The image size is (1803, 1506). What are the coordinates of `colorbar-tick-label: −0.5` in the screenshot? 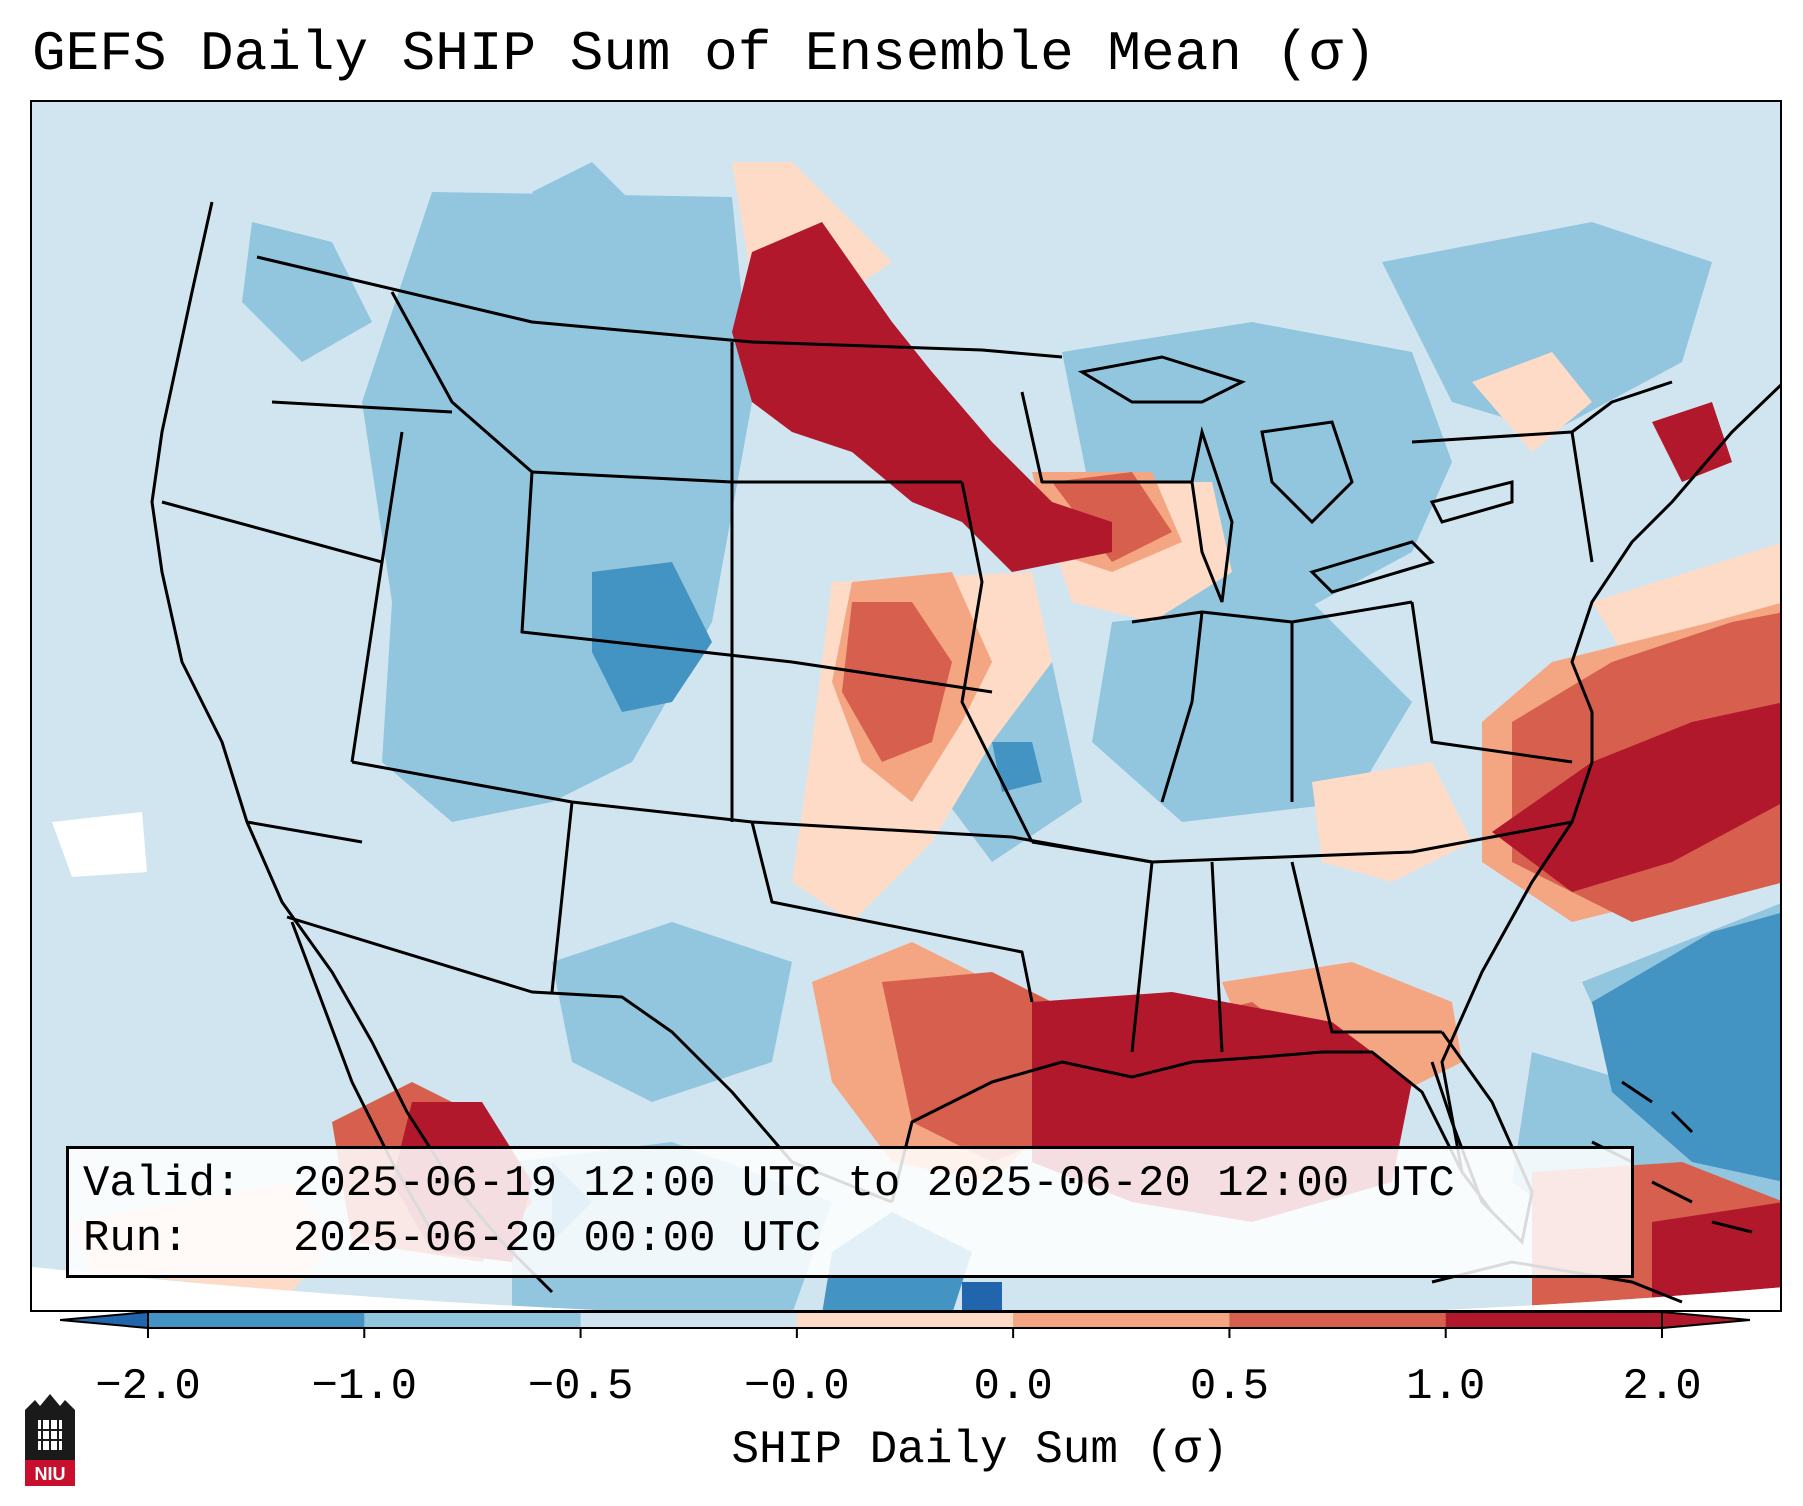 It's located at (580, 1387).